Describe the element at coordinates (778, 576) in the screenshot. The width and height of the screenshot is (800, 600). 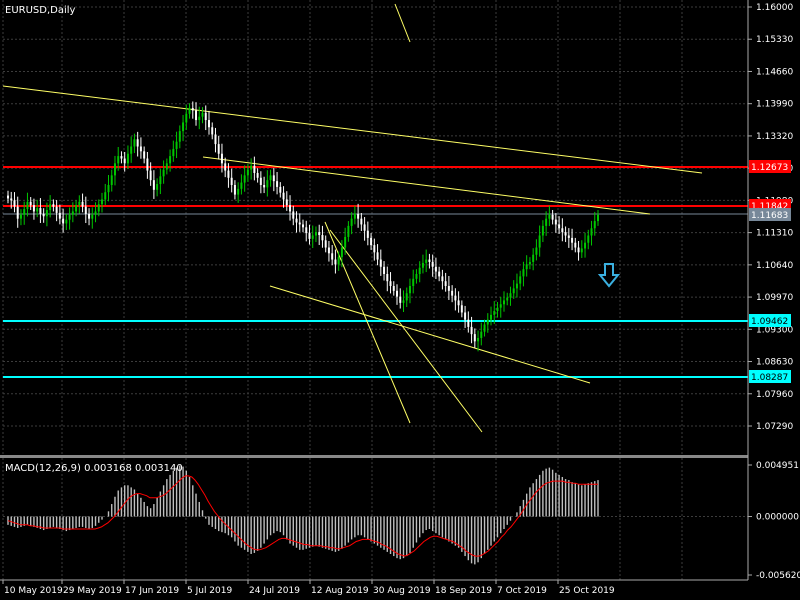
I see `macd-axis-label: -0.005620` at that location.